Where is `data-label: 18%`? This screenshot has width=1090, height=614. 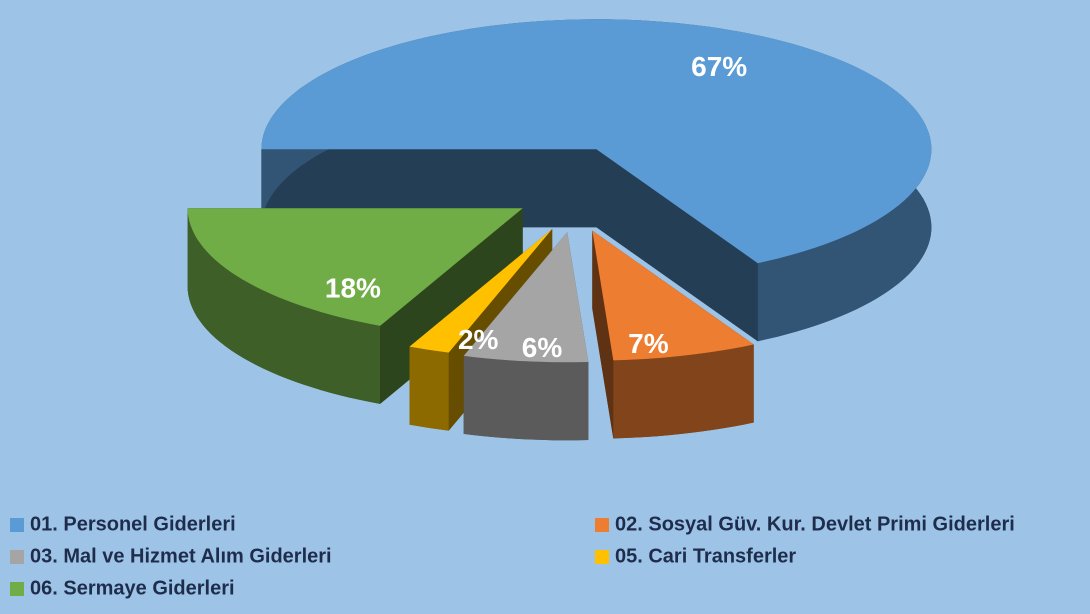
data-label: 18% is located at coordinates (353, 287).